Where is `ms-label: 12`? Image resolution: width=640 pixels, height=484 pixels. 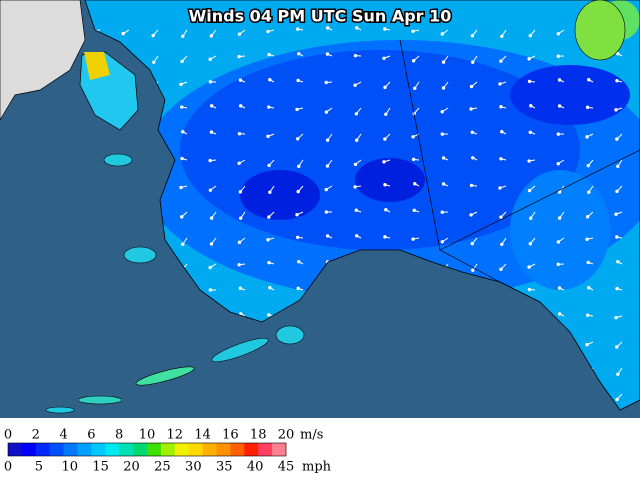 ms-label: 12 is located at coordinates (175, 435).